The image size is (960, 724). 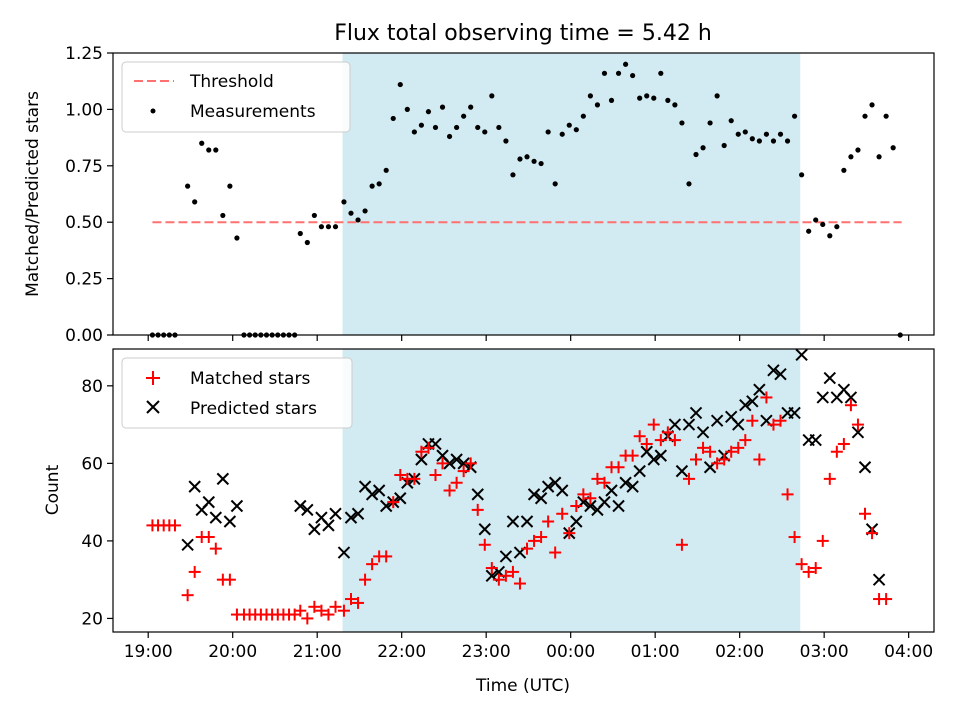 I want to click on legend-predicted-swatch, so click(x=153, y=407).